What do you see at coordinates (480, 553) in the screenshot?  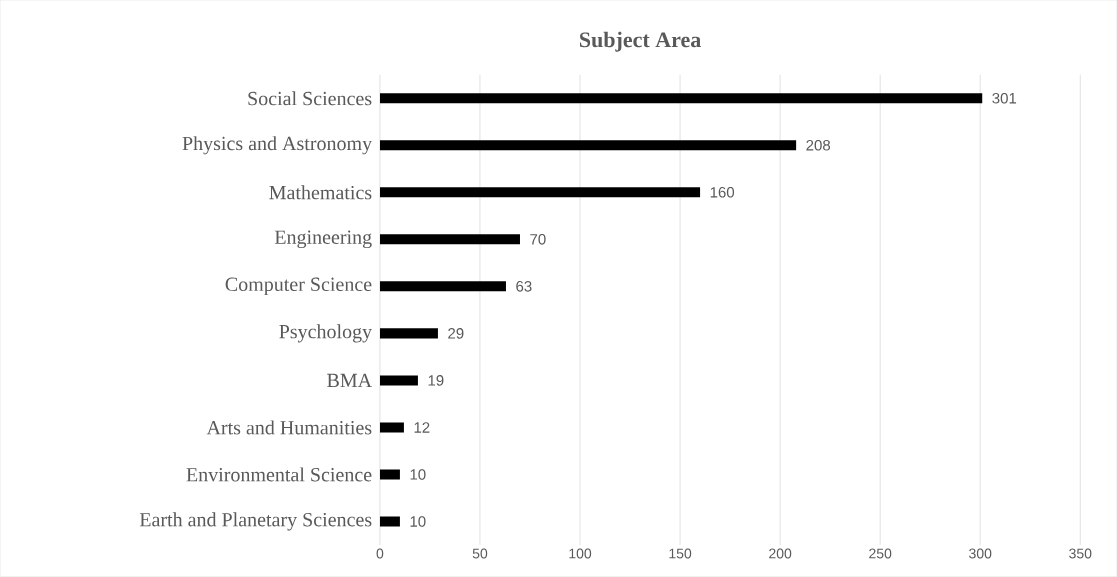 I see `x-tick-label: 50` at bounding box center [480, 553].